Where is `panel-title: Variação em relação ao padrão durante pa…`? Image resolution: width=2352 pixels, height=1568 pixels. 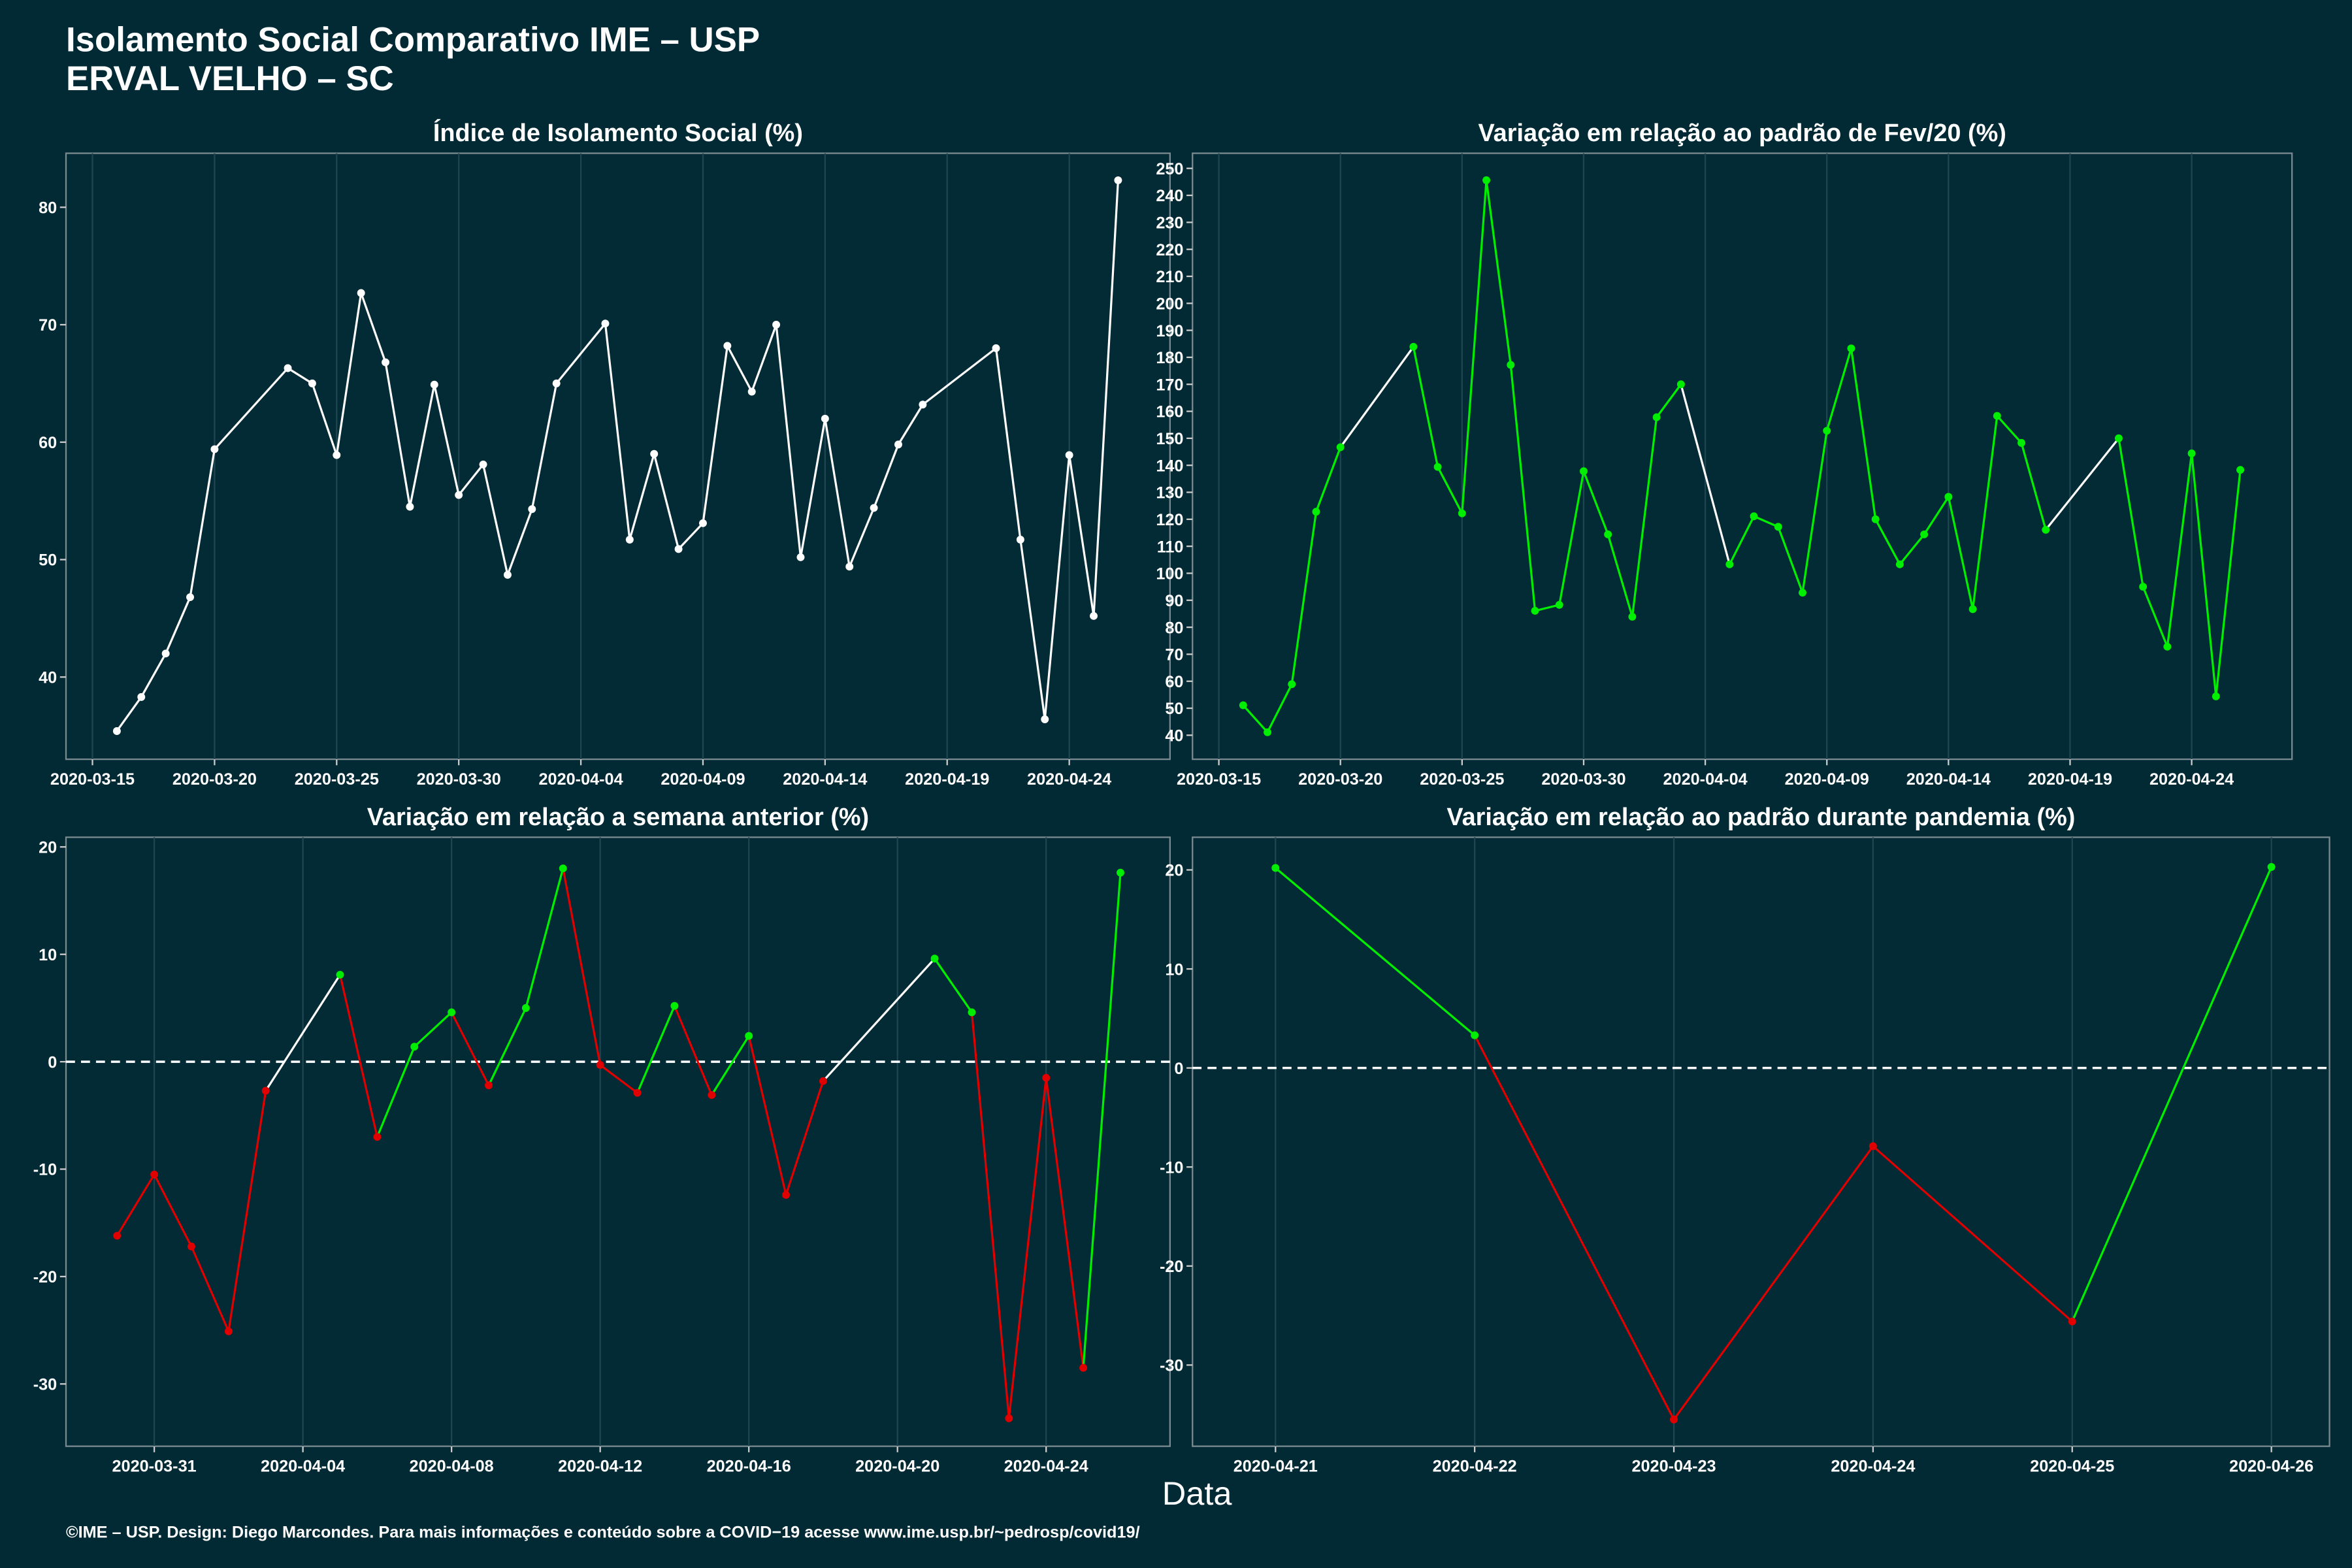
panel-title: Variação em relação ao padrão durante pa… is located at coordinates (1760, 817).